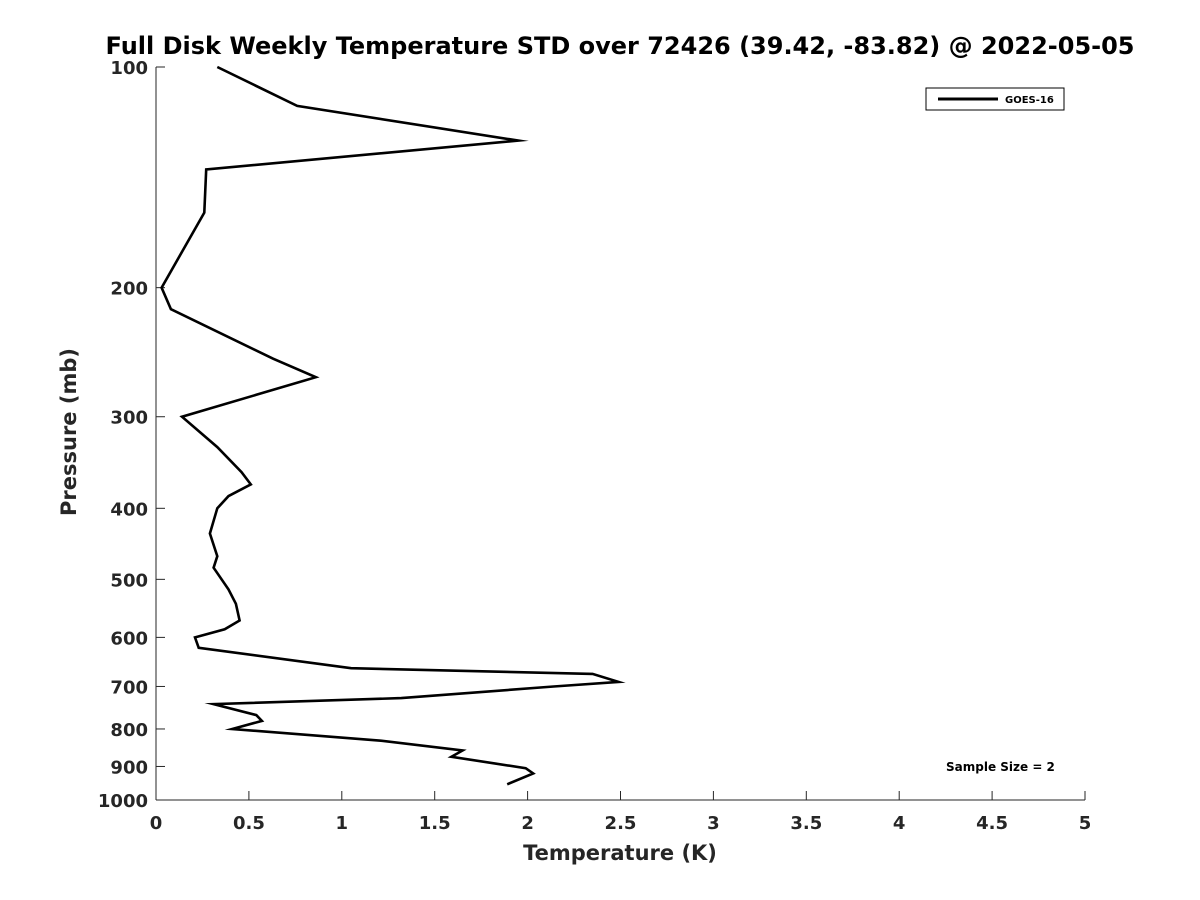 Image resolution: width=1200 pixels, height=900 pixels. What do you see at coordinates (992, 823) in the screenshot?
I see `x-tick-label: 4.5` at bounding box center [992, 823].